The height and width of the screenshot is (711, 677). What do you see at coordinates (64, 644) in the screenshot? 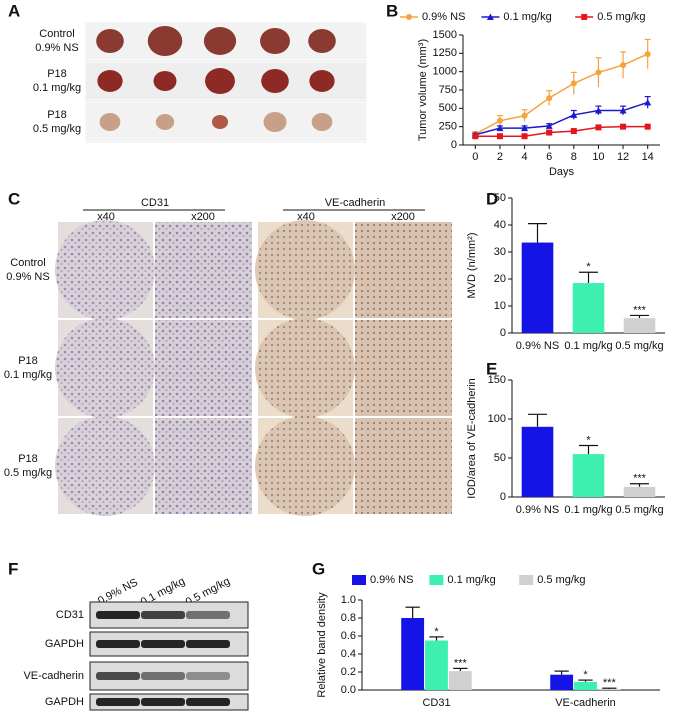
I see `band-label: GAPDH` at bounding box center [64, 644].